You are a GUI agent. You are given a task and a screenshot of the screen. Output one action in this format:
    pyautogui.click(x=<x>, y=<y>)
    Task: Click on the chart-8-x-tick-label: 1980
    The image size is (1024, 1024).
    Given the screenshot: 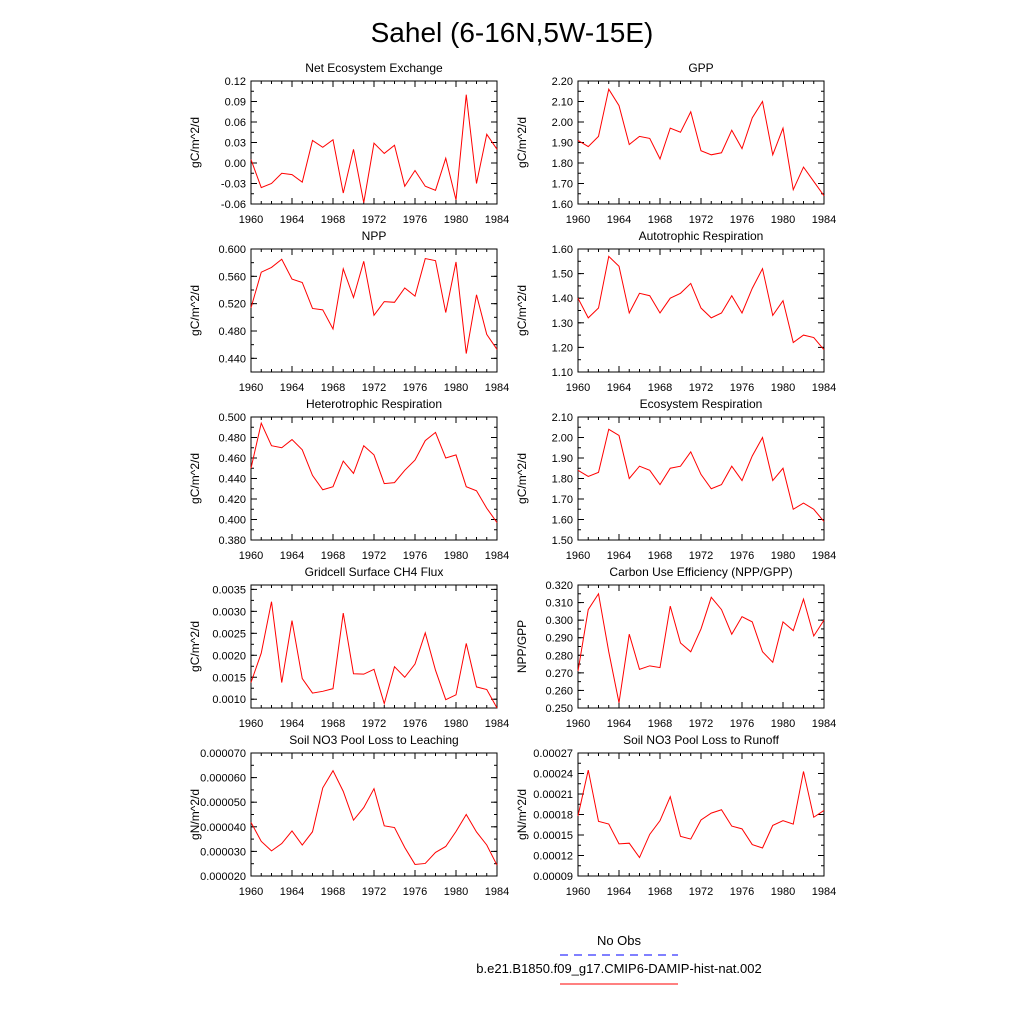 What is the action you would take?
    pyautogui.click(x=783, y=724)
    